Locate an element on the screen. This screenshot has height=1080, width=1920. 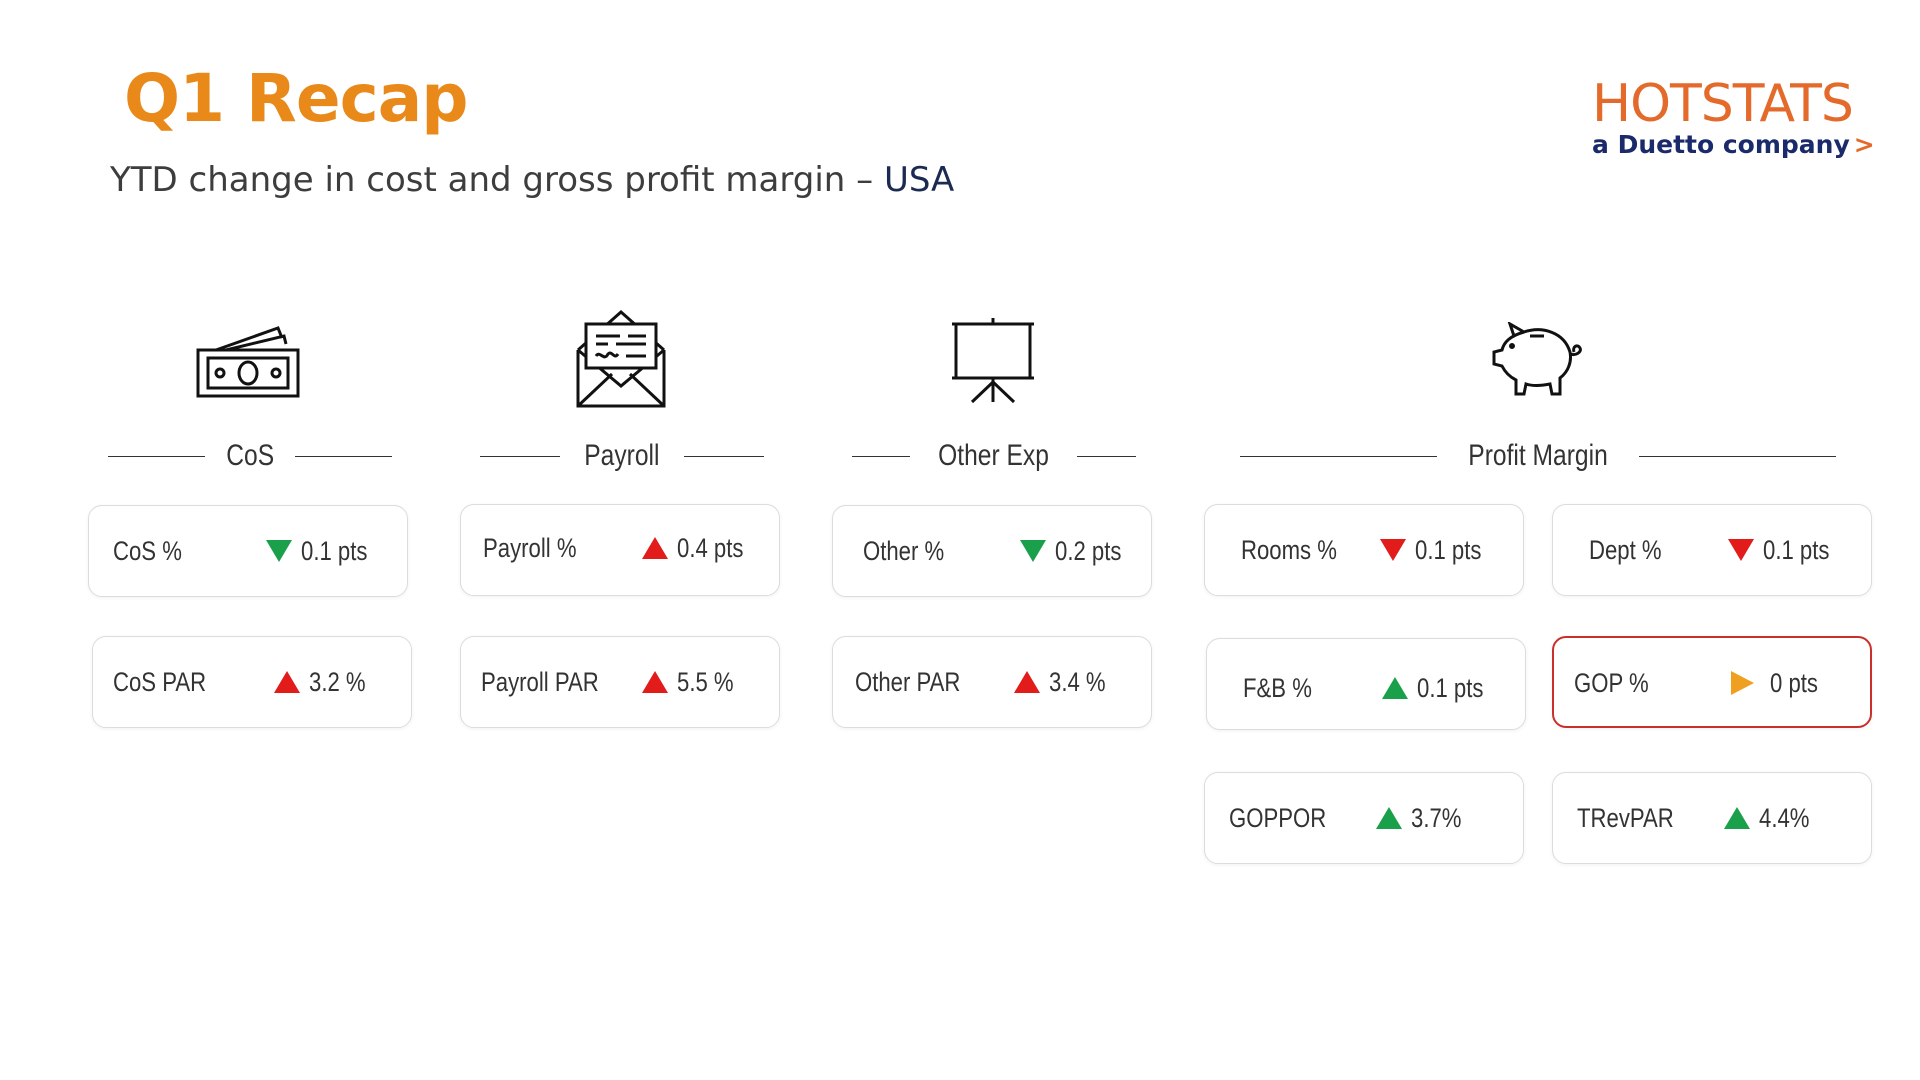
section-header-other: Other Exp is located at coordinates (994, 456).